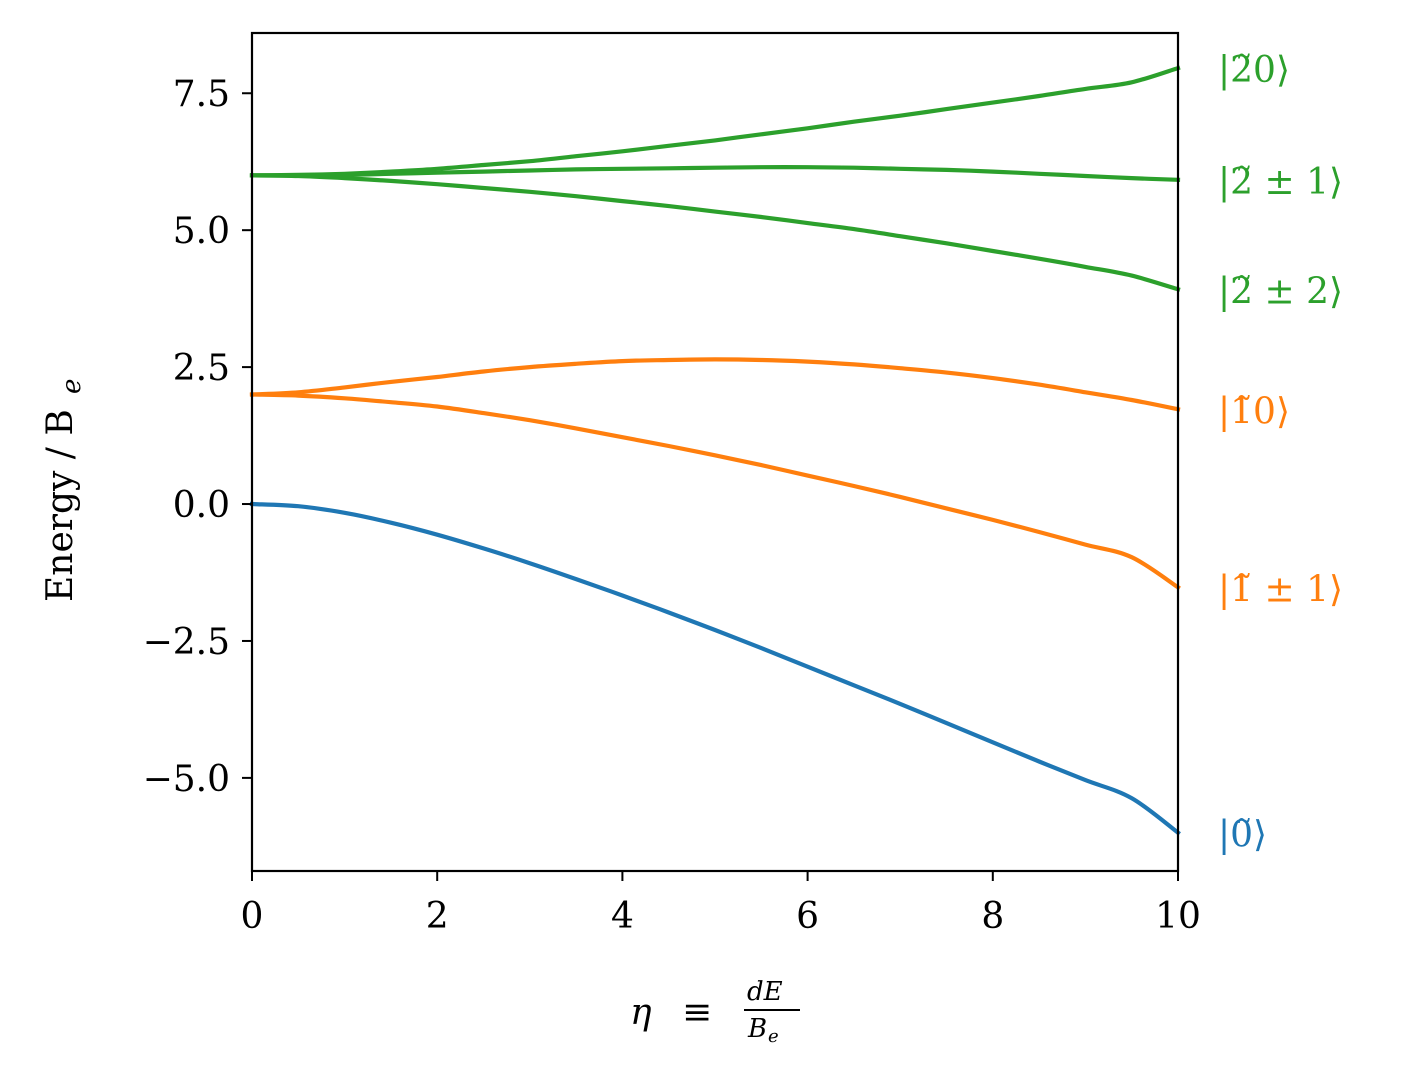 This screenshot has height=1075, width=1422. I want to click on x-label-denominator-sub: e, so click(773, 1036).